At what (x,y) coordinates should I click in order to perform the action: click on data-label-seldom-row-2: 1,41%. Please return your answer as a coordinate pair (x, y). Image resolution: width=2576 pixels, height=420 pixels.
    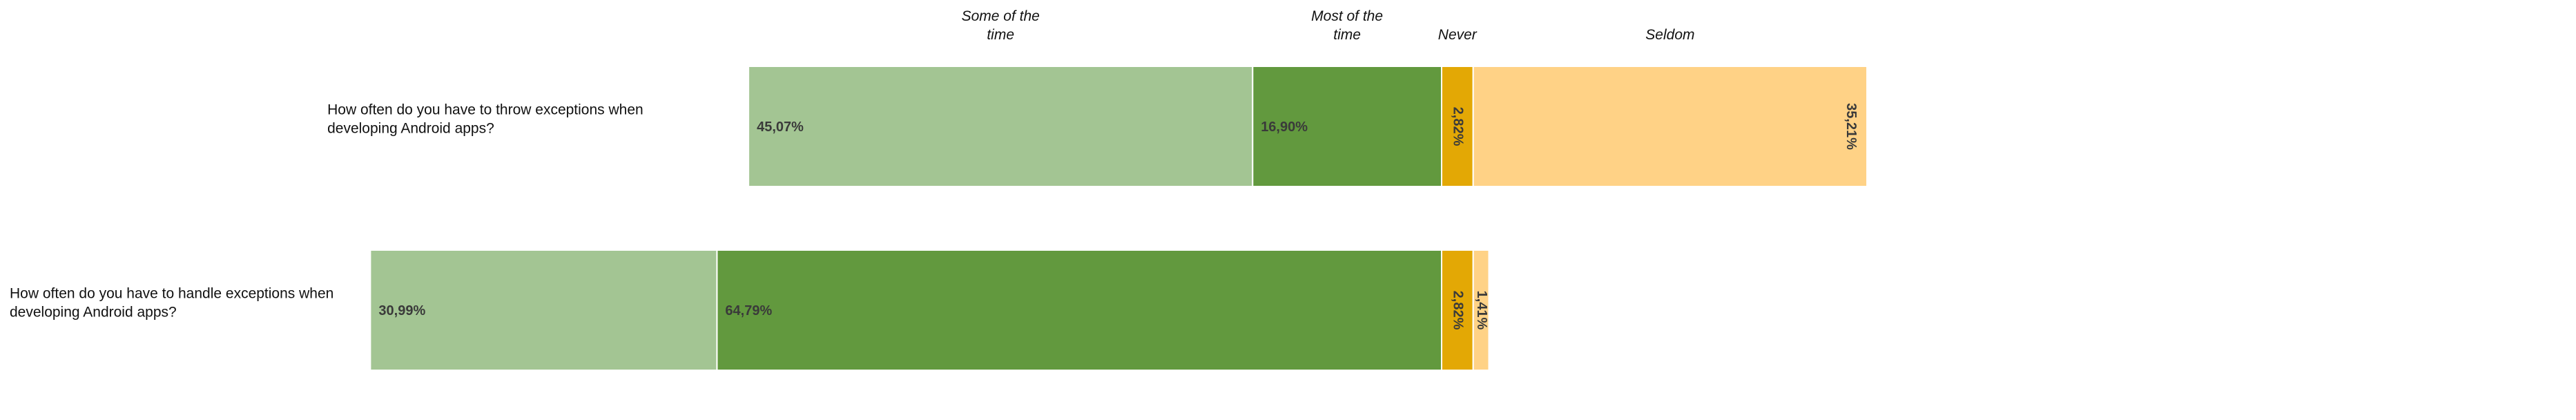
    Looking at the image, I should click on (1482, 310).